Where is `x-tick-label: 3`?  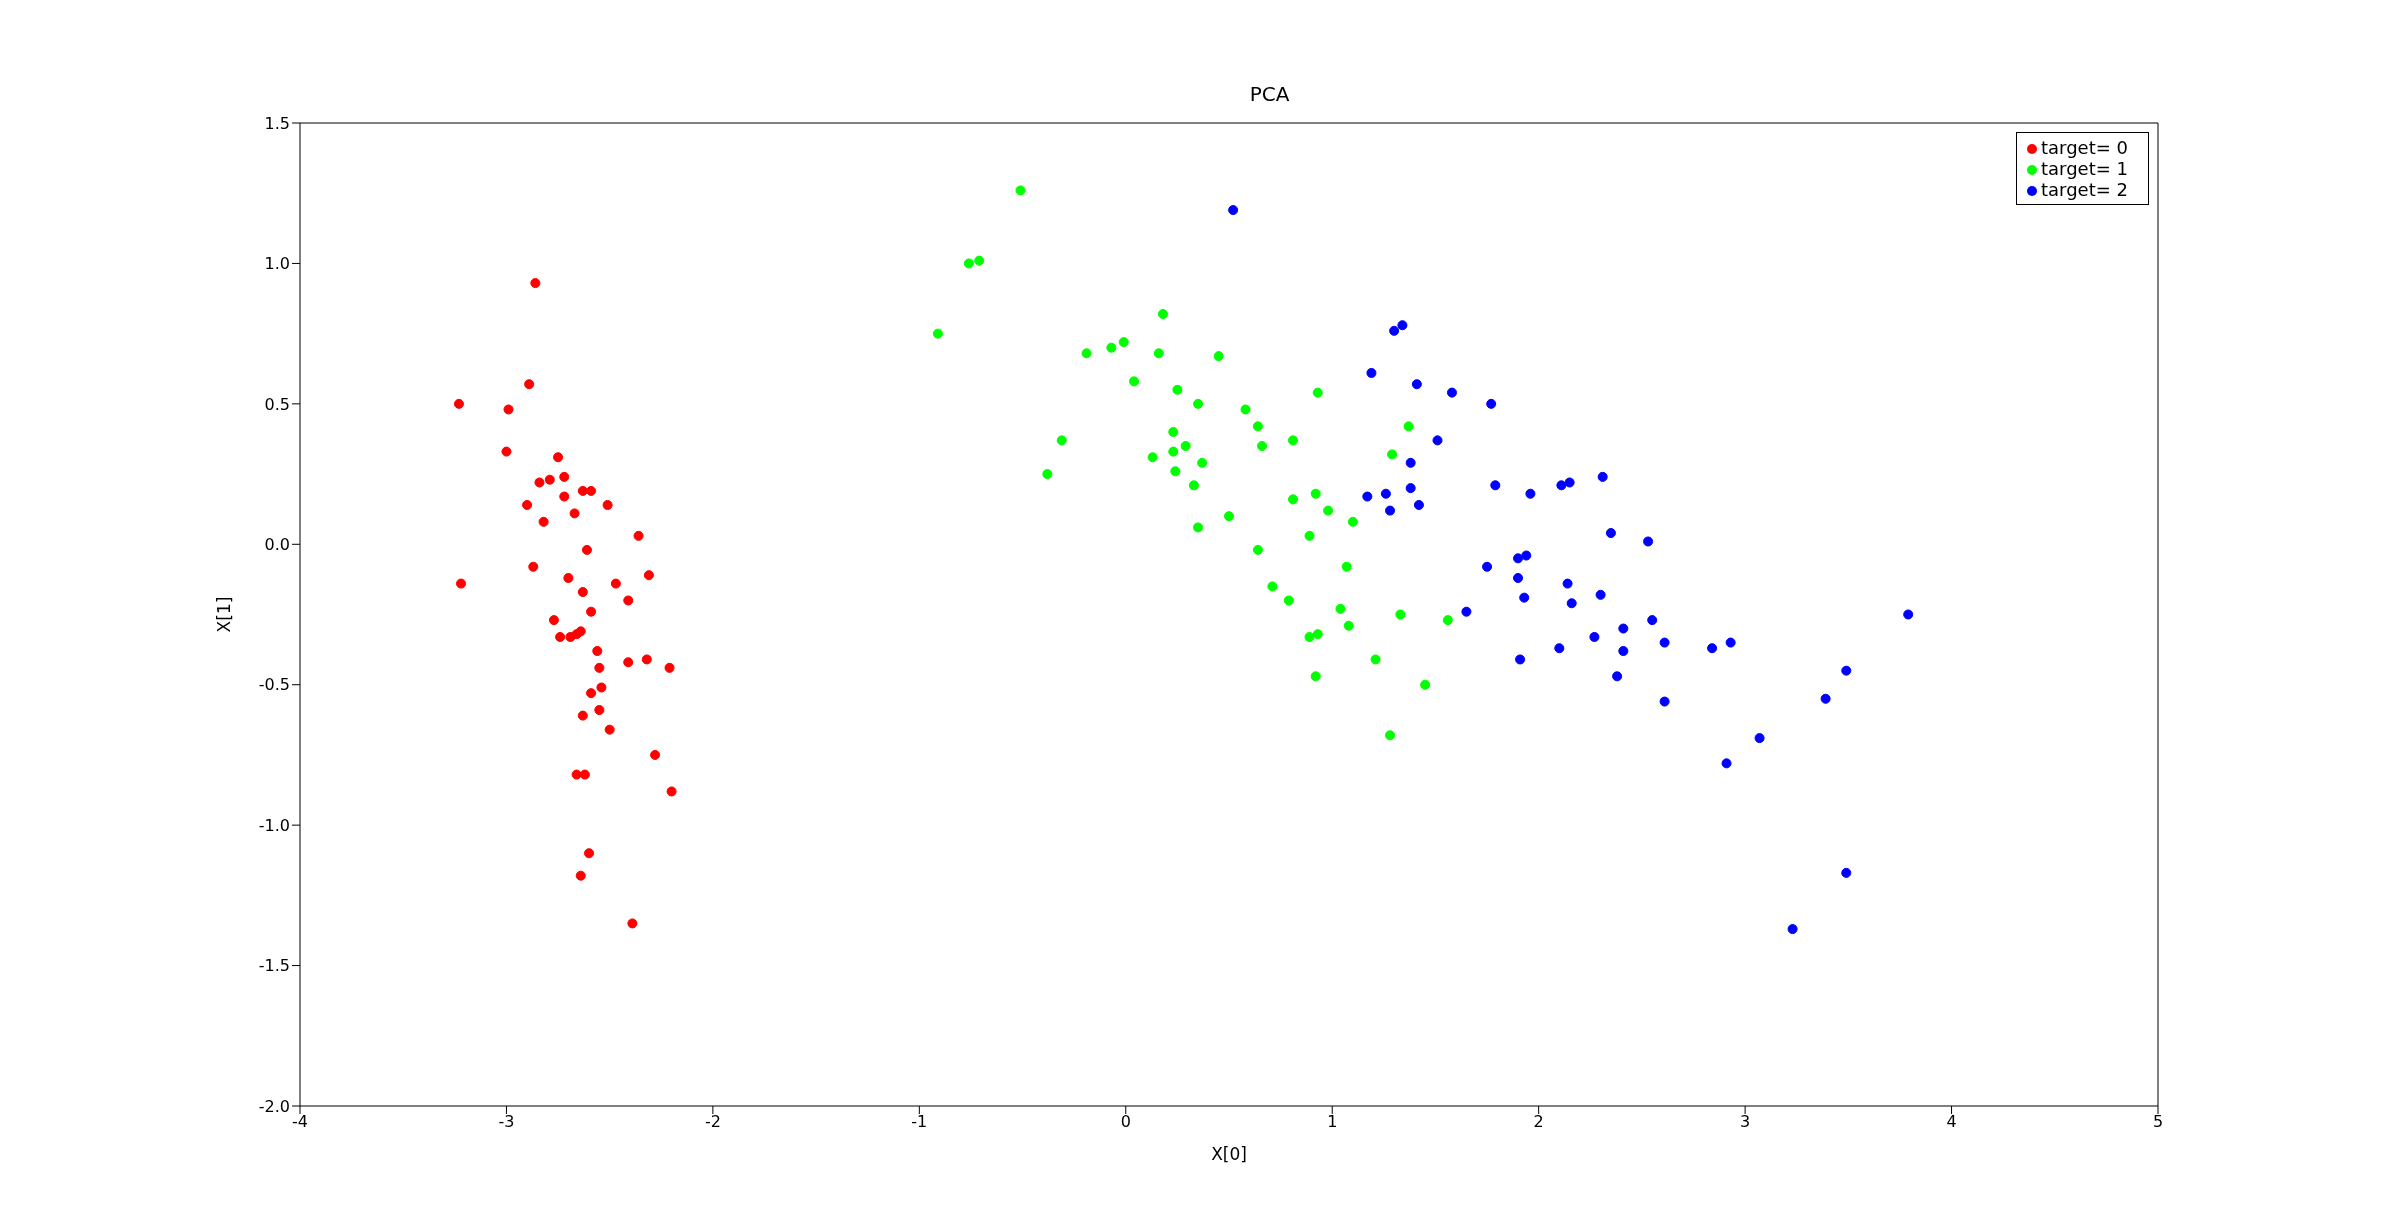
x-tick-label: 3 is located at coordinates (1745, 1122).